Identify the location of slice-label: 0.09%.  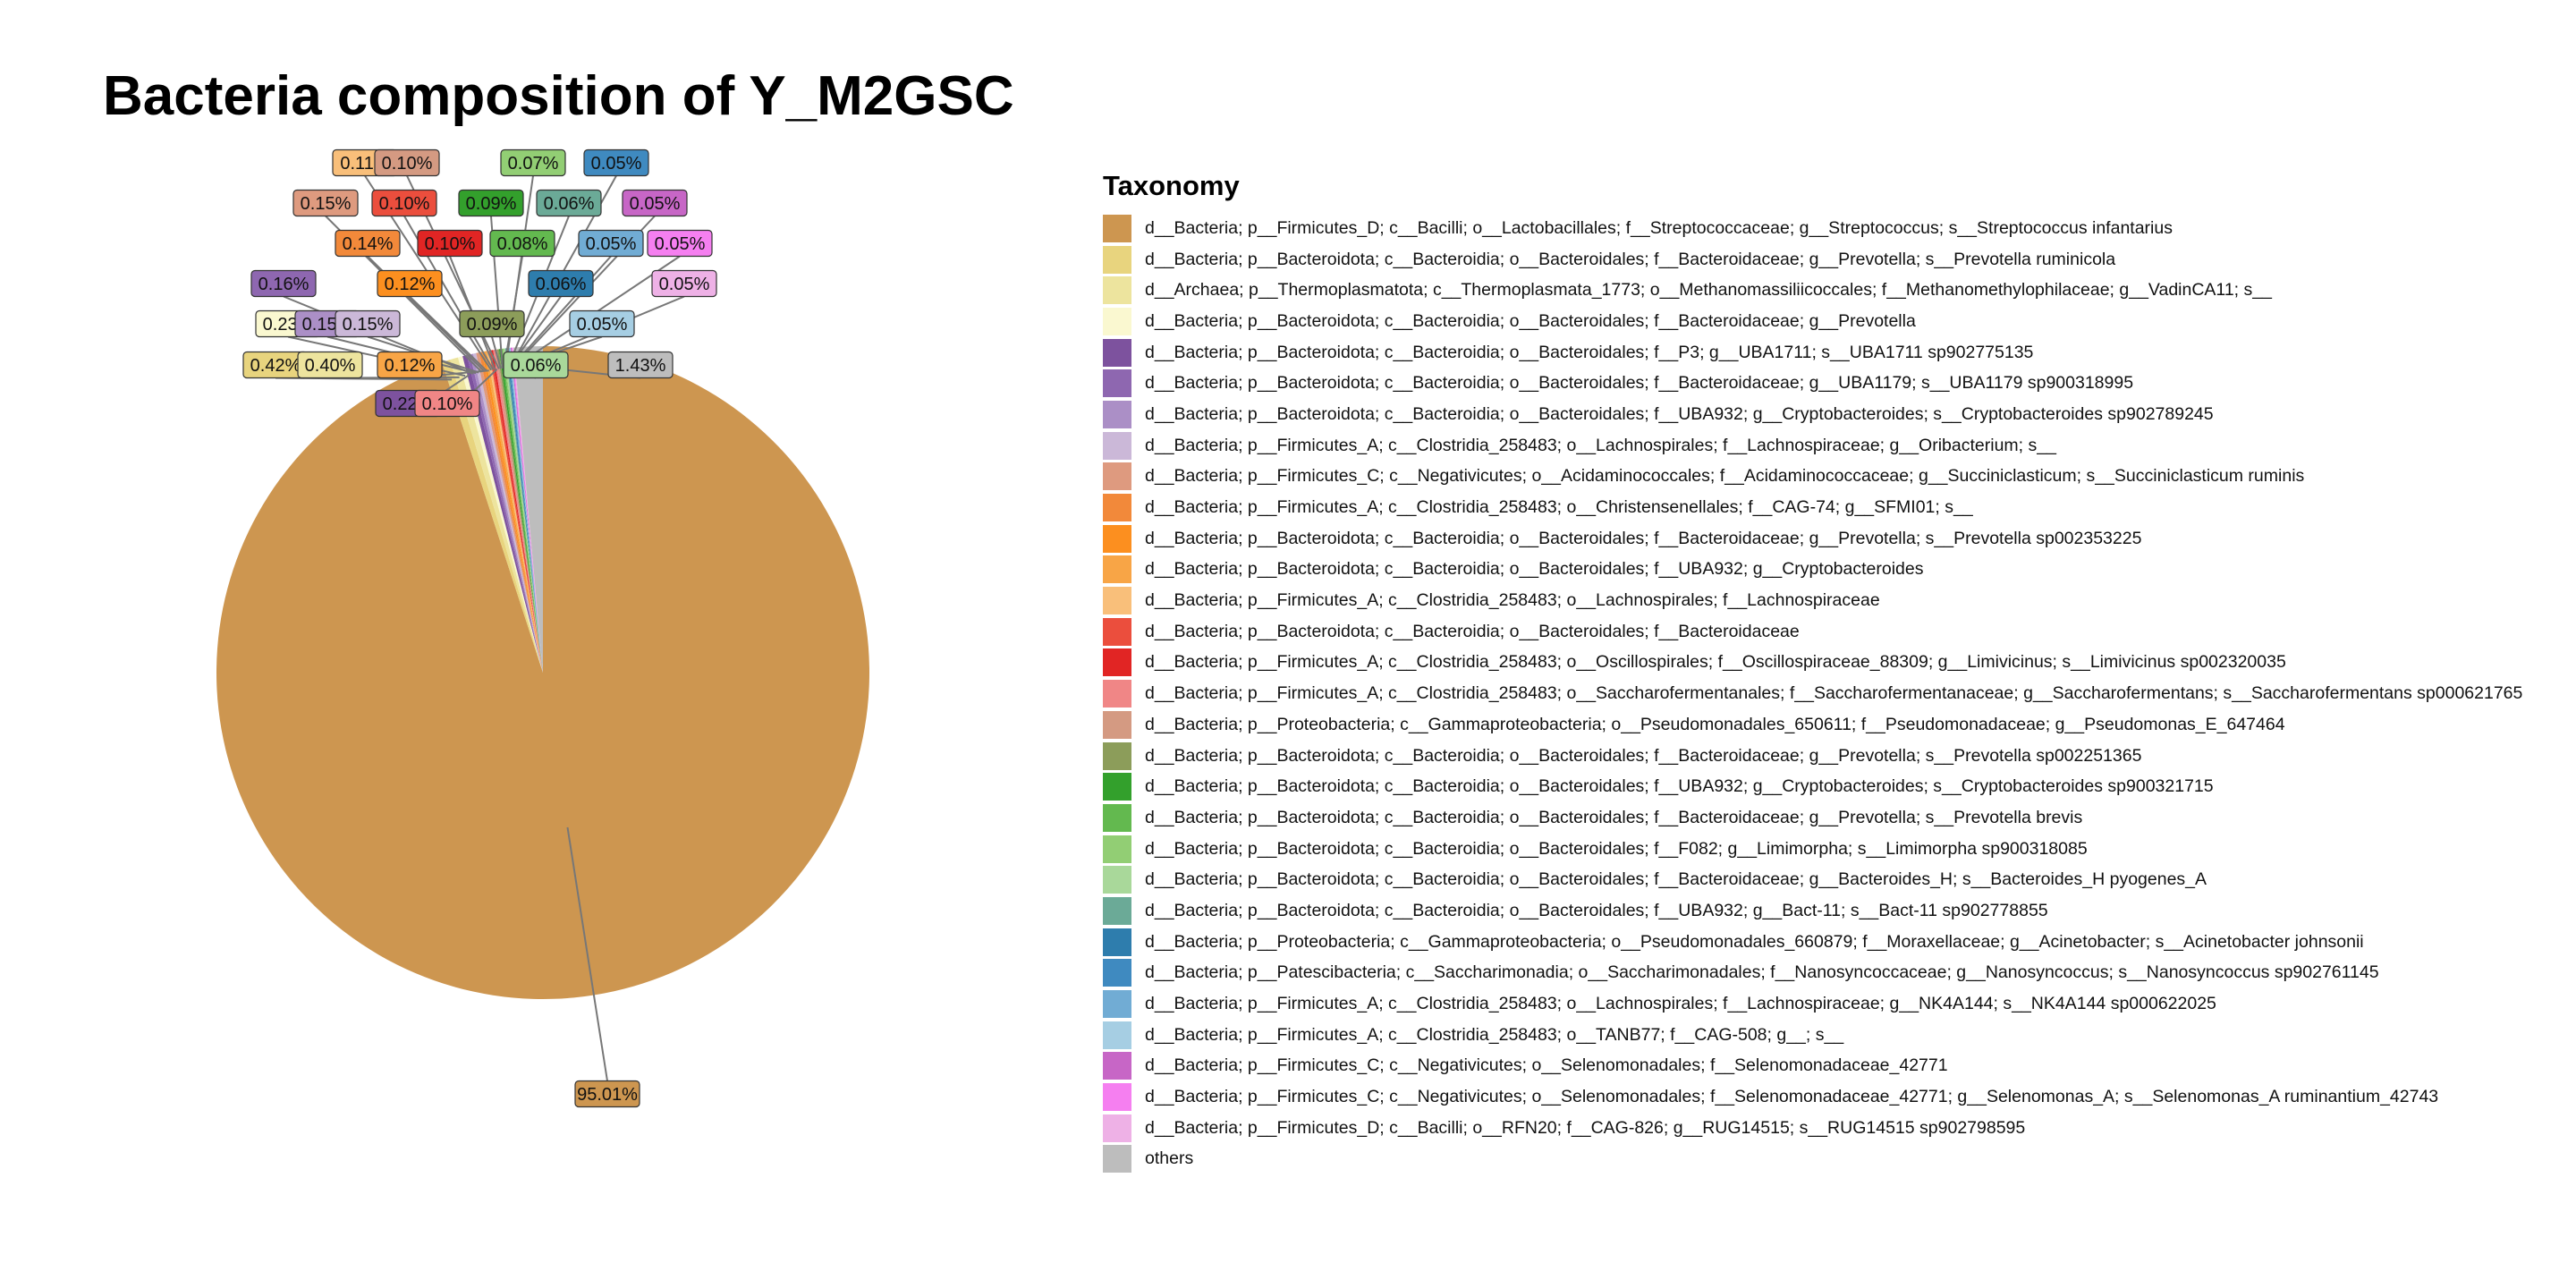
(491, 203).